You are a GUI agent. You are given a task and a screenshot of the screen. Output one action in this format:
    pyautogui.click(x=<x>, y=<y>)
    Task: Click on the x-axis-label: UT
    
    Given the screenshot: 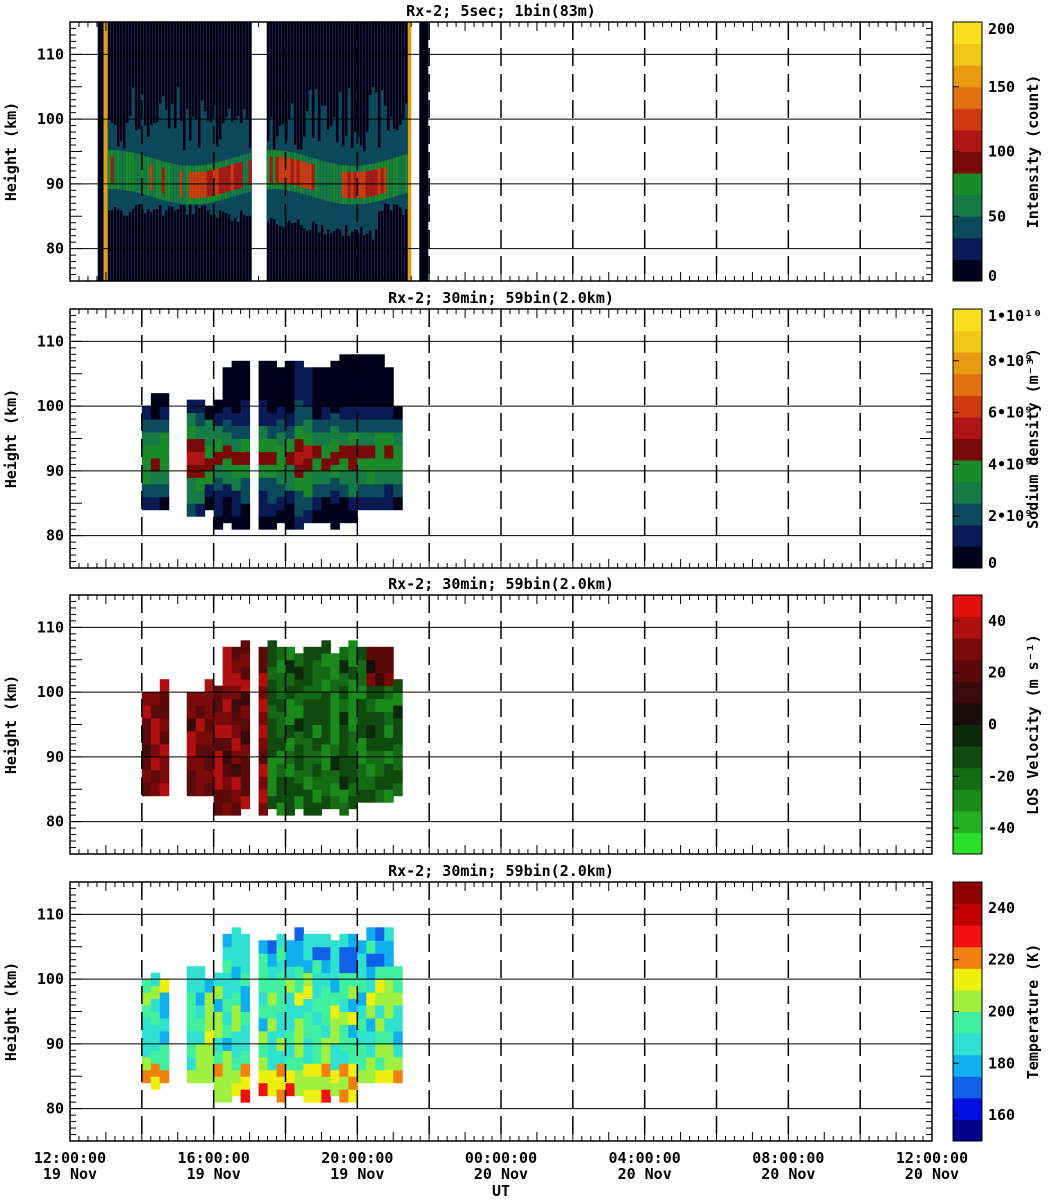 What is the action you would take?
    pyautogui.click(x=501, y=1191)
    